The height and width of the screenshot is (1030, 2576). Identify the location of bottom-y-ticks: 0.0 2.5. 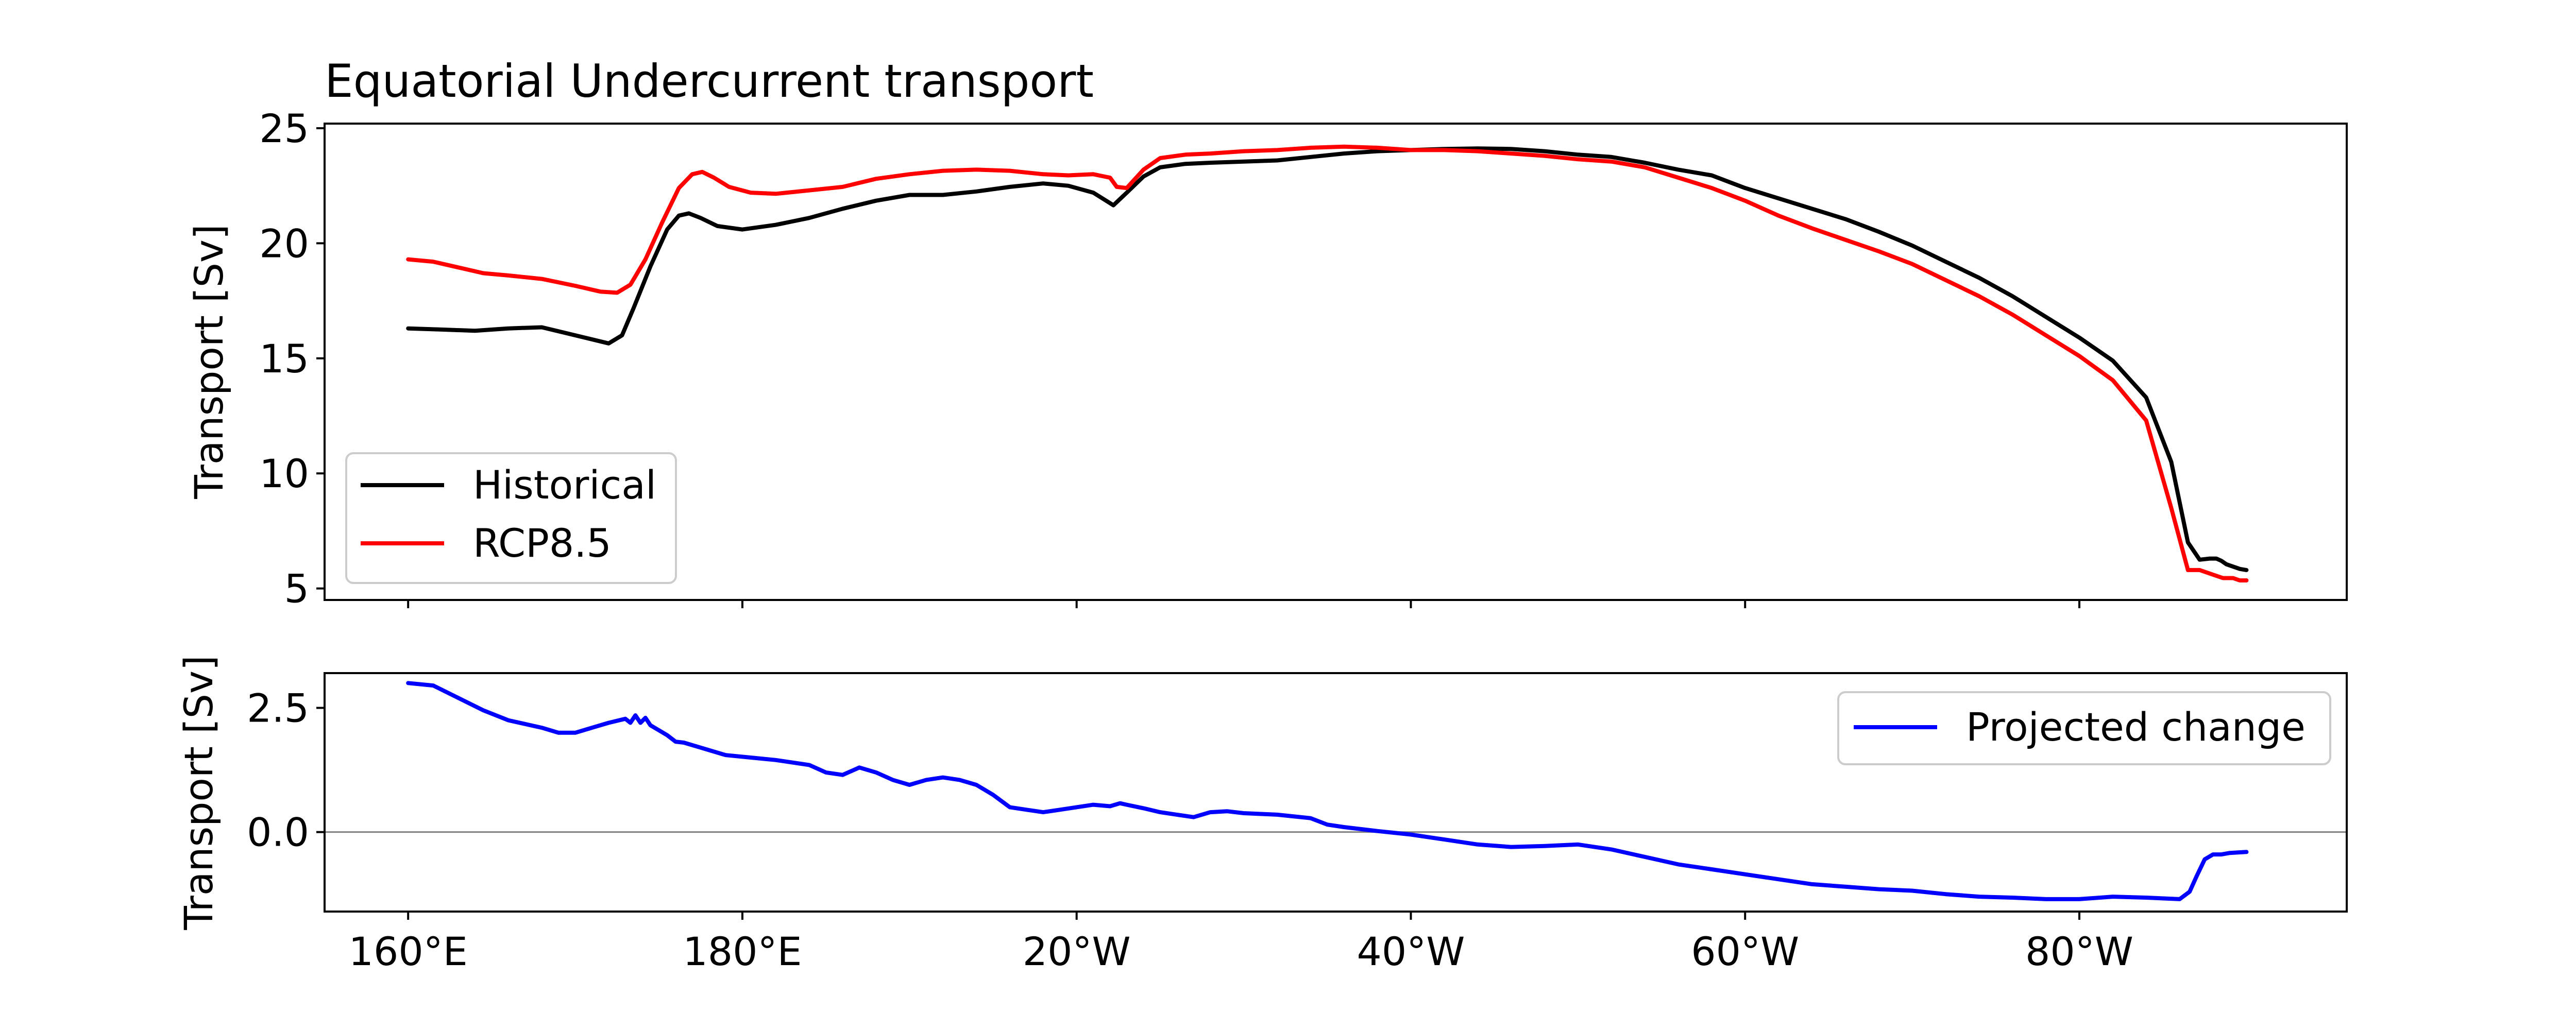
(286, 770).